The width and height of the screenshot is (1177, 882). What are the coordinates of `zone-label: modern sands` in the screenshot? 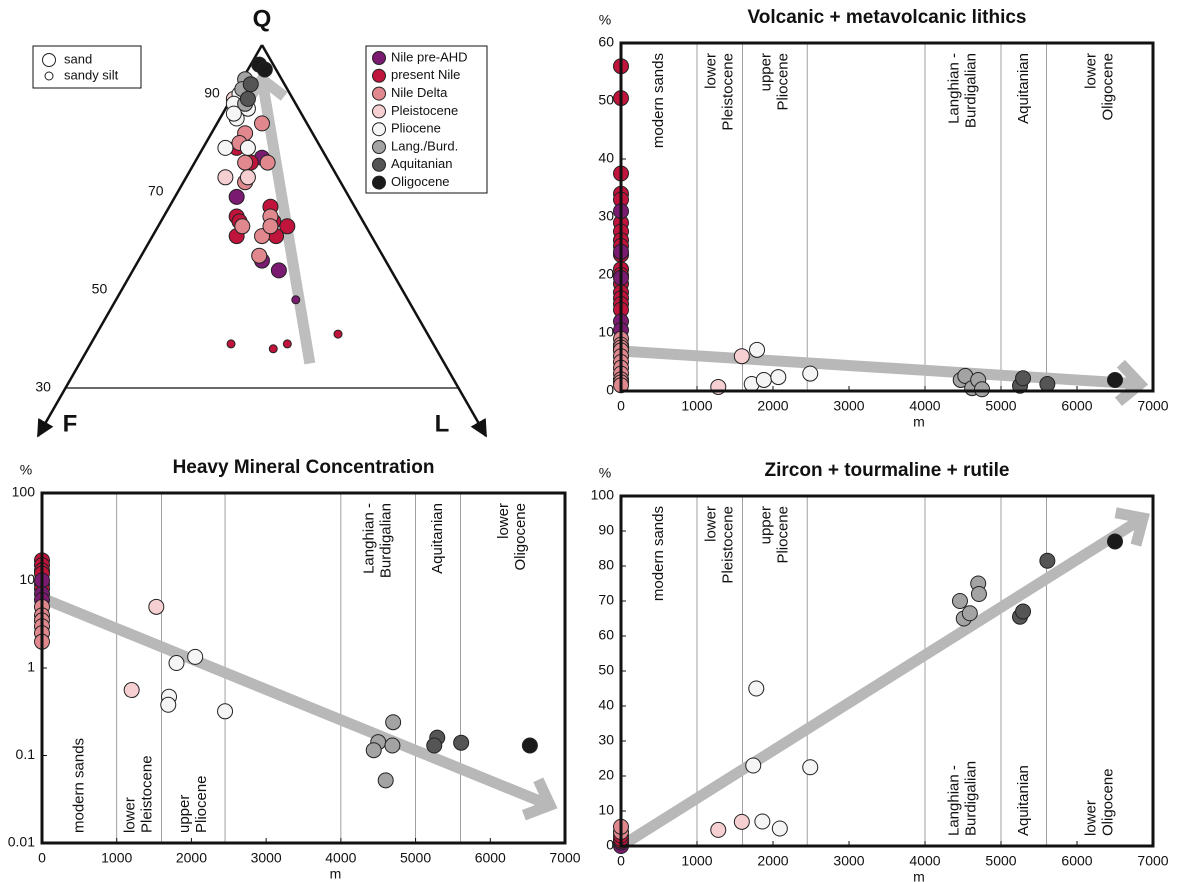 It's located at (78, 785).